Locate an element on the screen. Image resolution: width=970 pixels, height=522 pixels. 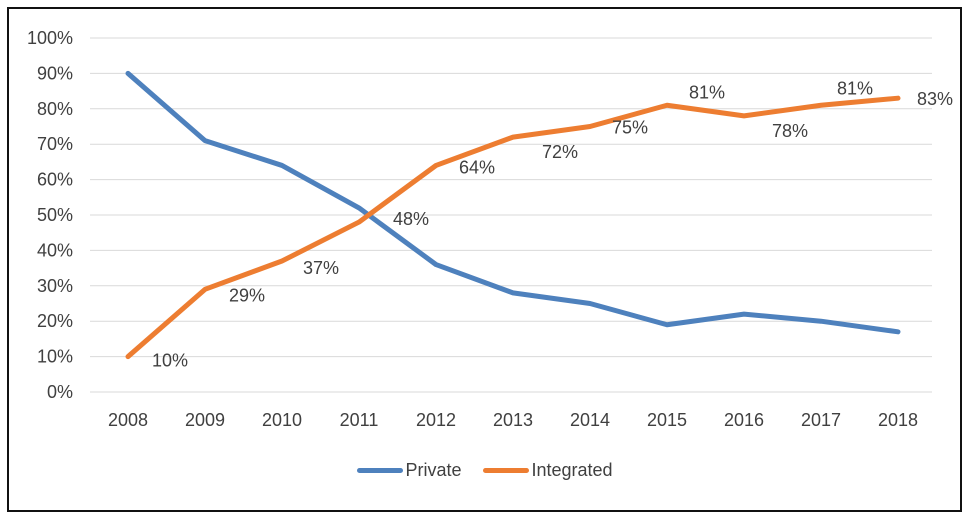
y-axis-tick-label: 20% is located at coordinates (55, 321).